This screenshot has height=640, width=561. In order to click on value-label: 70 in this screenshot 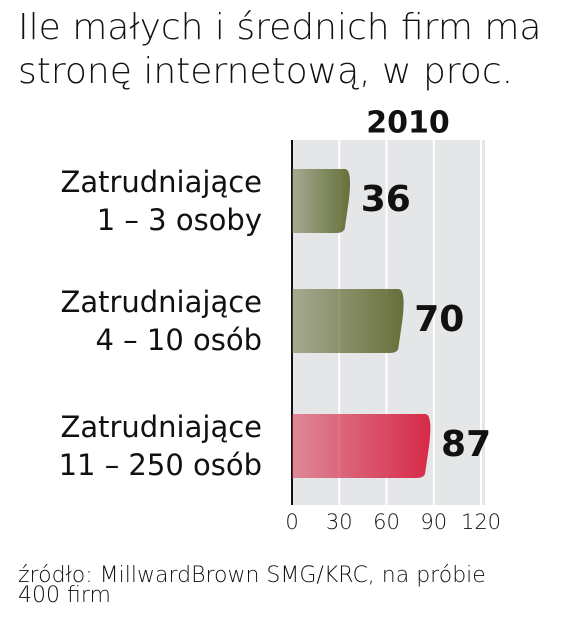, I will do `click(439, 319)`.